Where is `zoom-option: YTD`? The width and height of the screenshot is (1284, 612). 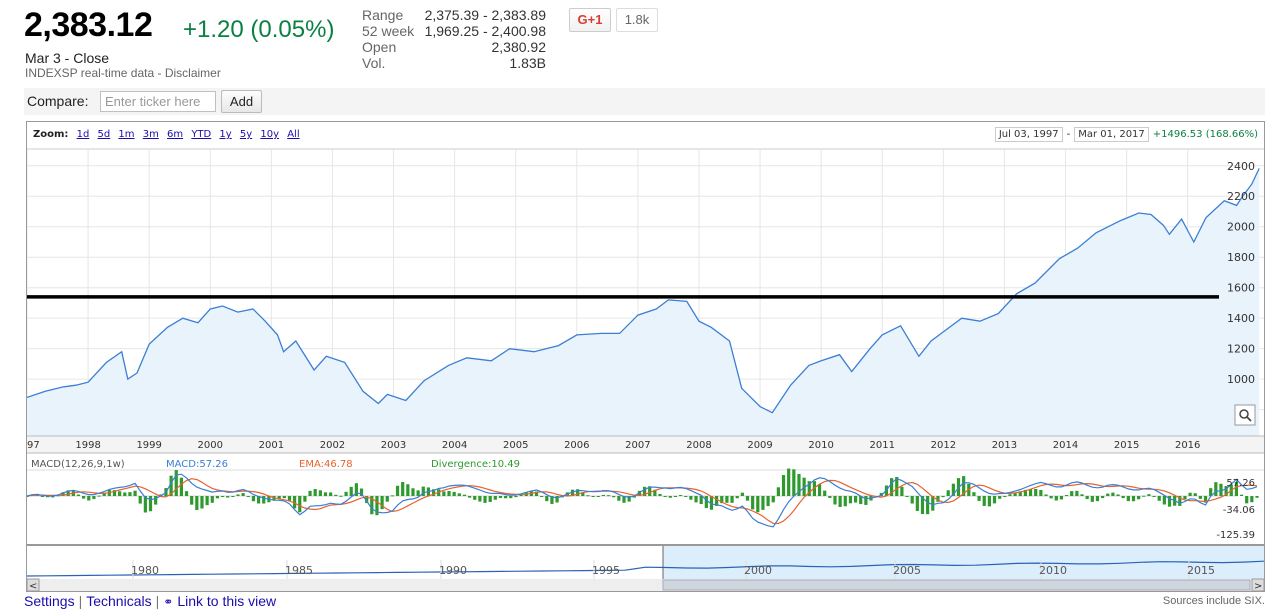 zoom-option: YTD is located at coordinates (201, 134).